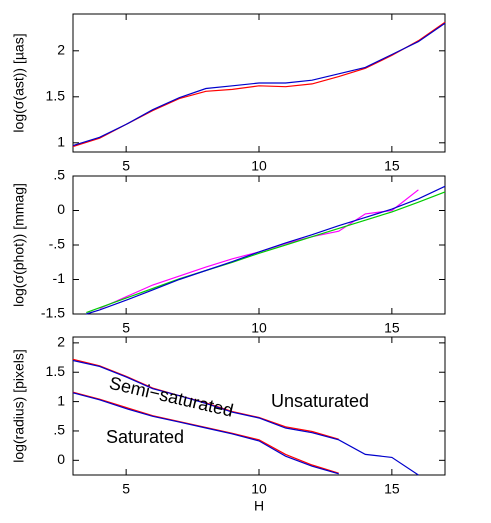 The width and height of the screenshot is (491, 523). I want to click on series-line, so click(205, 433).